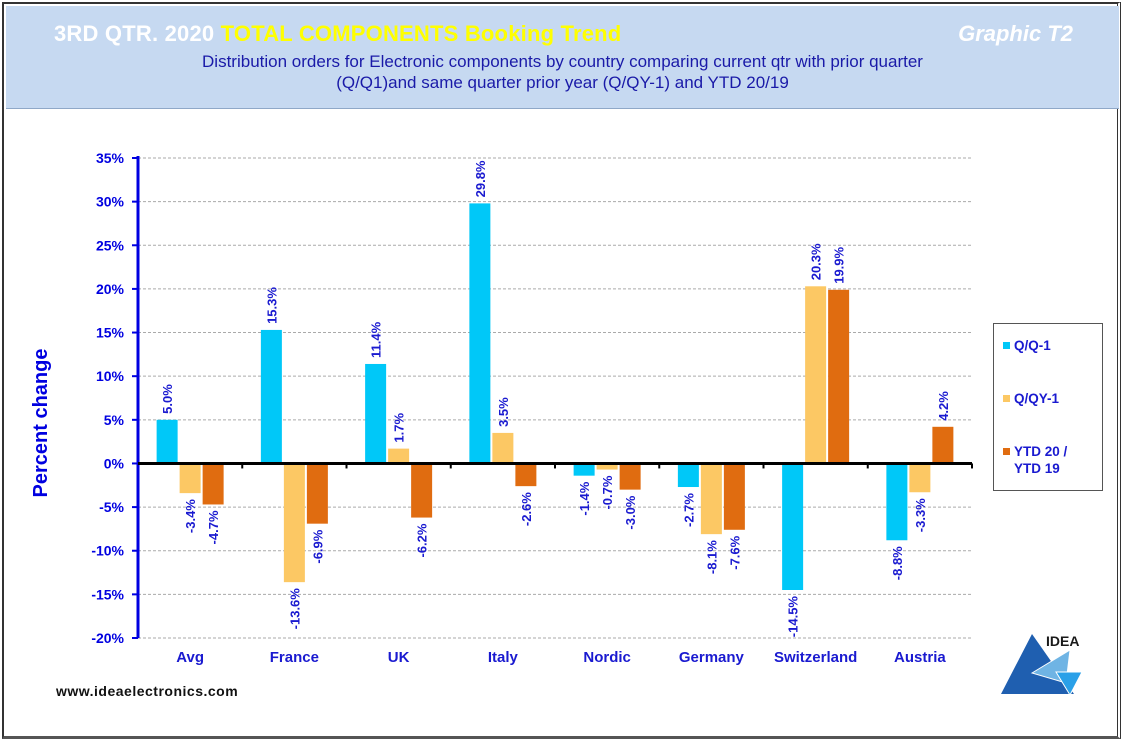 The width and height of the screenshot is (1127, 745). What do you see at coordinates (1069, 684) in the screenshot?
I see `logo-mid-triangle` at bounding box center [1069, 684].